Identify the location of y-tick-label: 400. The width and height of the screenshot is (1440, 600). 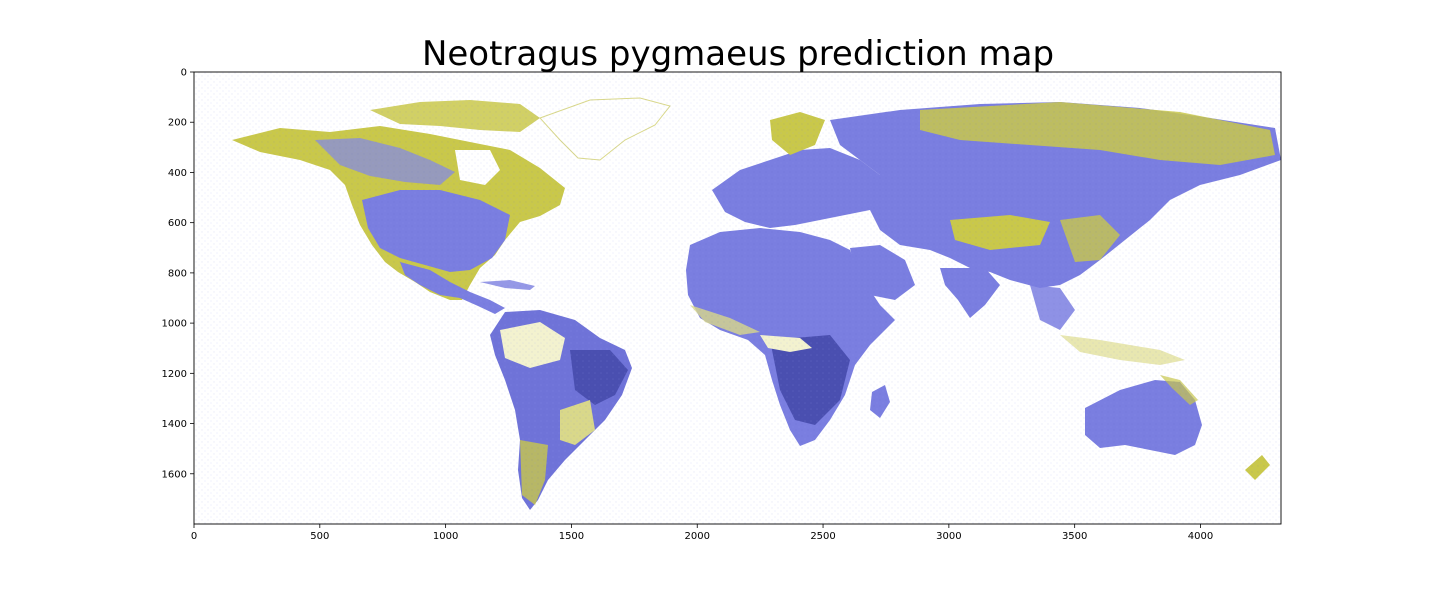
(177, 173).